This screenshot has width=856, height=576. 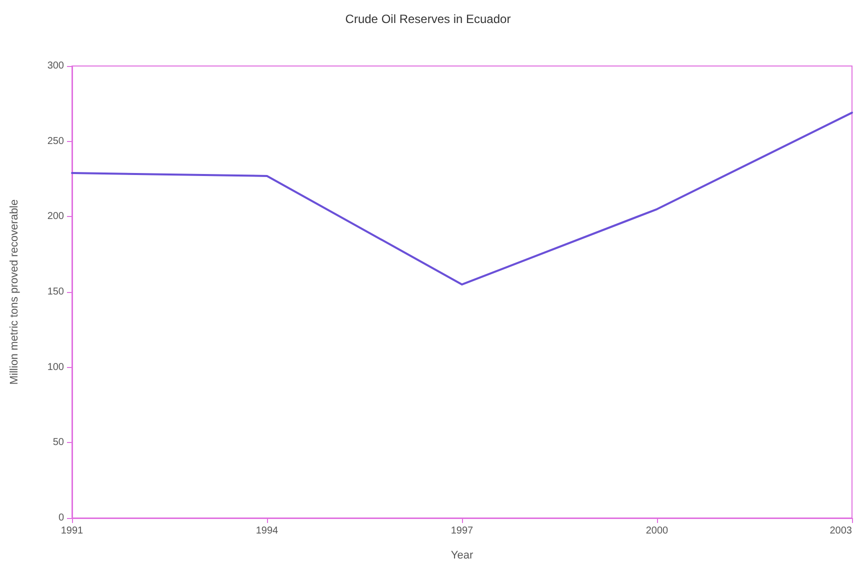 What do you see at coordinates (72, 531) in the screenshot?
I see `x-tick-label: 1991` at bounding box center [72, 531].